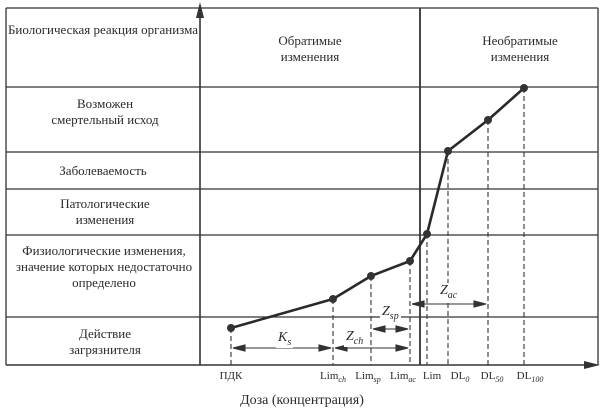 Image resolution: width=604 pixels, height=412 pixels. What do you see at coordinates (460, 377) in the screenshot?
I see `tick-dl0: DL0` at bounding box center [460, 377].